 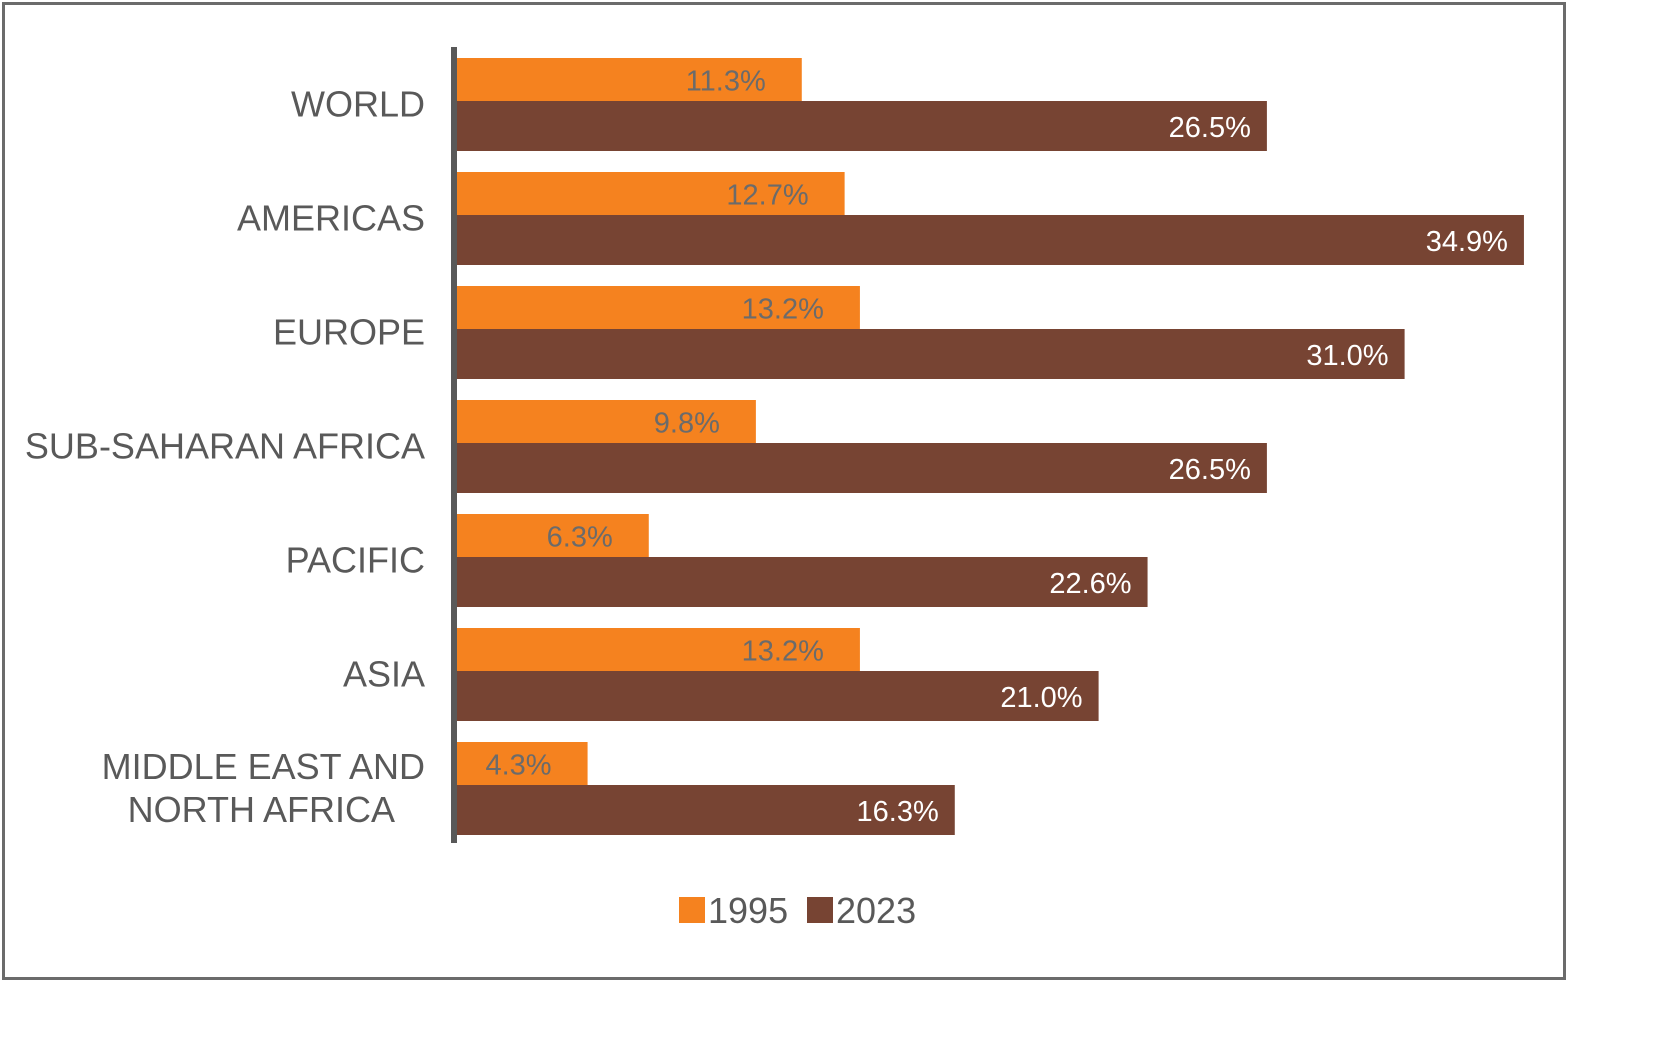 What do you see at coordinates (876, 910) in the screenshot?
I see `legend-label-2023: 2023` at bounding box center [876, 910].